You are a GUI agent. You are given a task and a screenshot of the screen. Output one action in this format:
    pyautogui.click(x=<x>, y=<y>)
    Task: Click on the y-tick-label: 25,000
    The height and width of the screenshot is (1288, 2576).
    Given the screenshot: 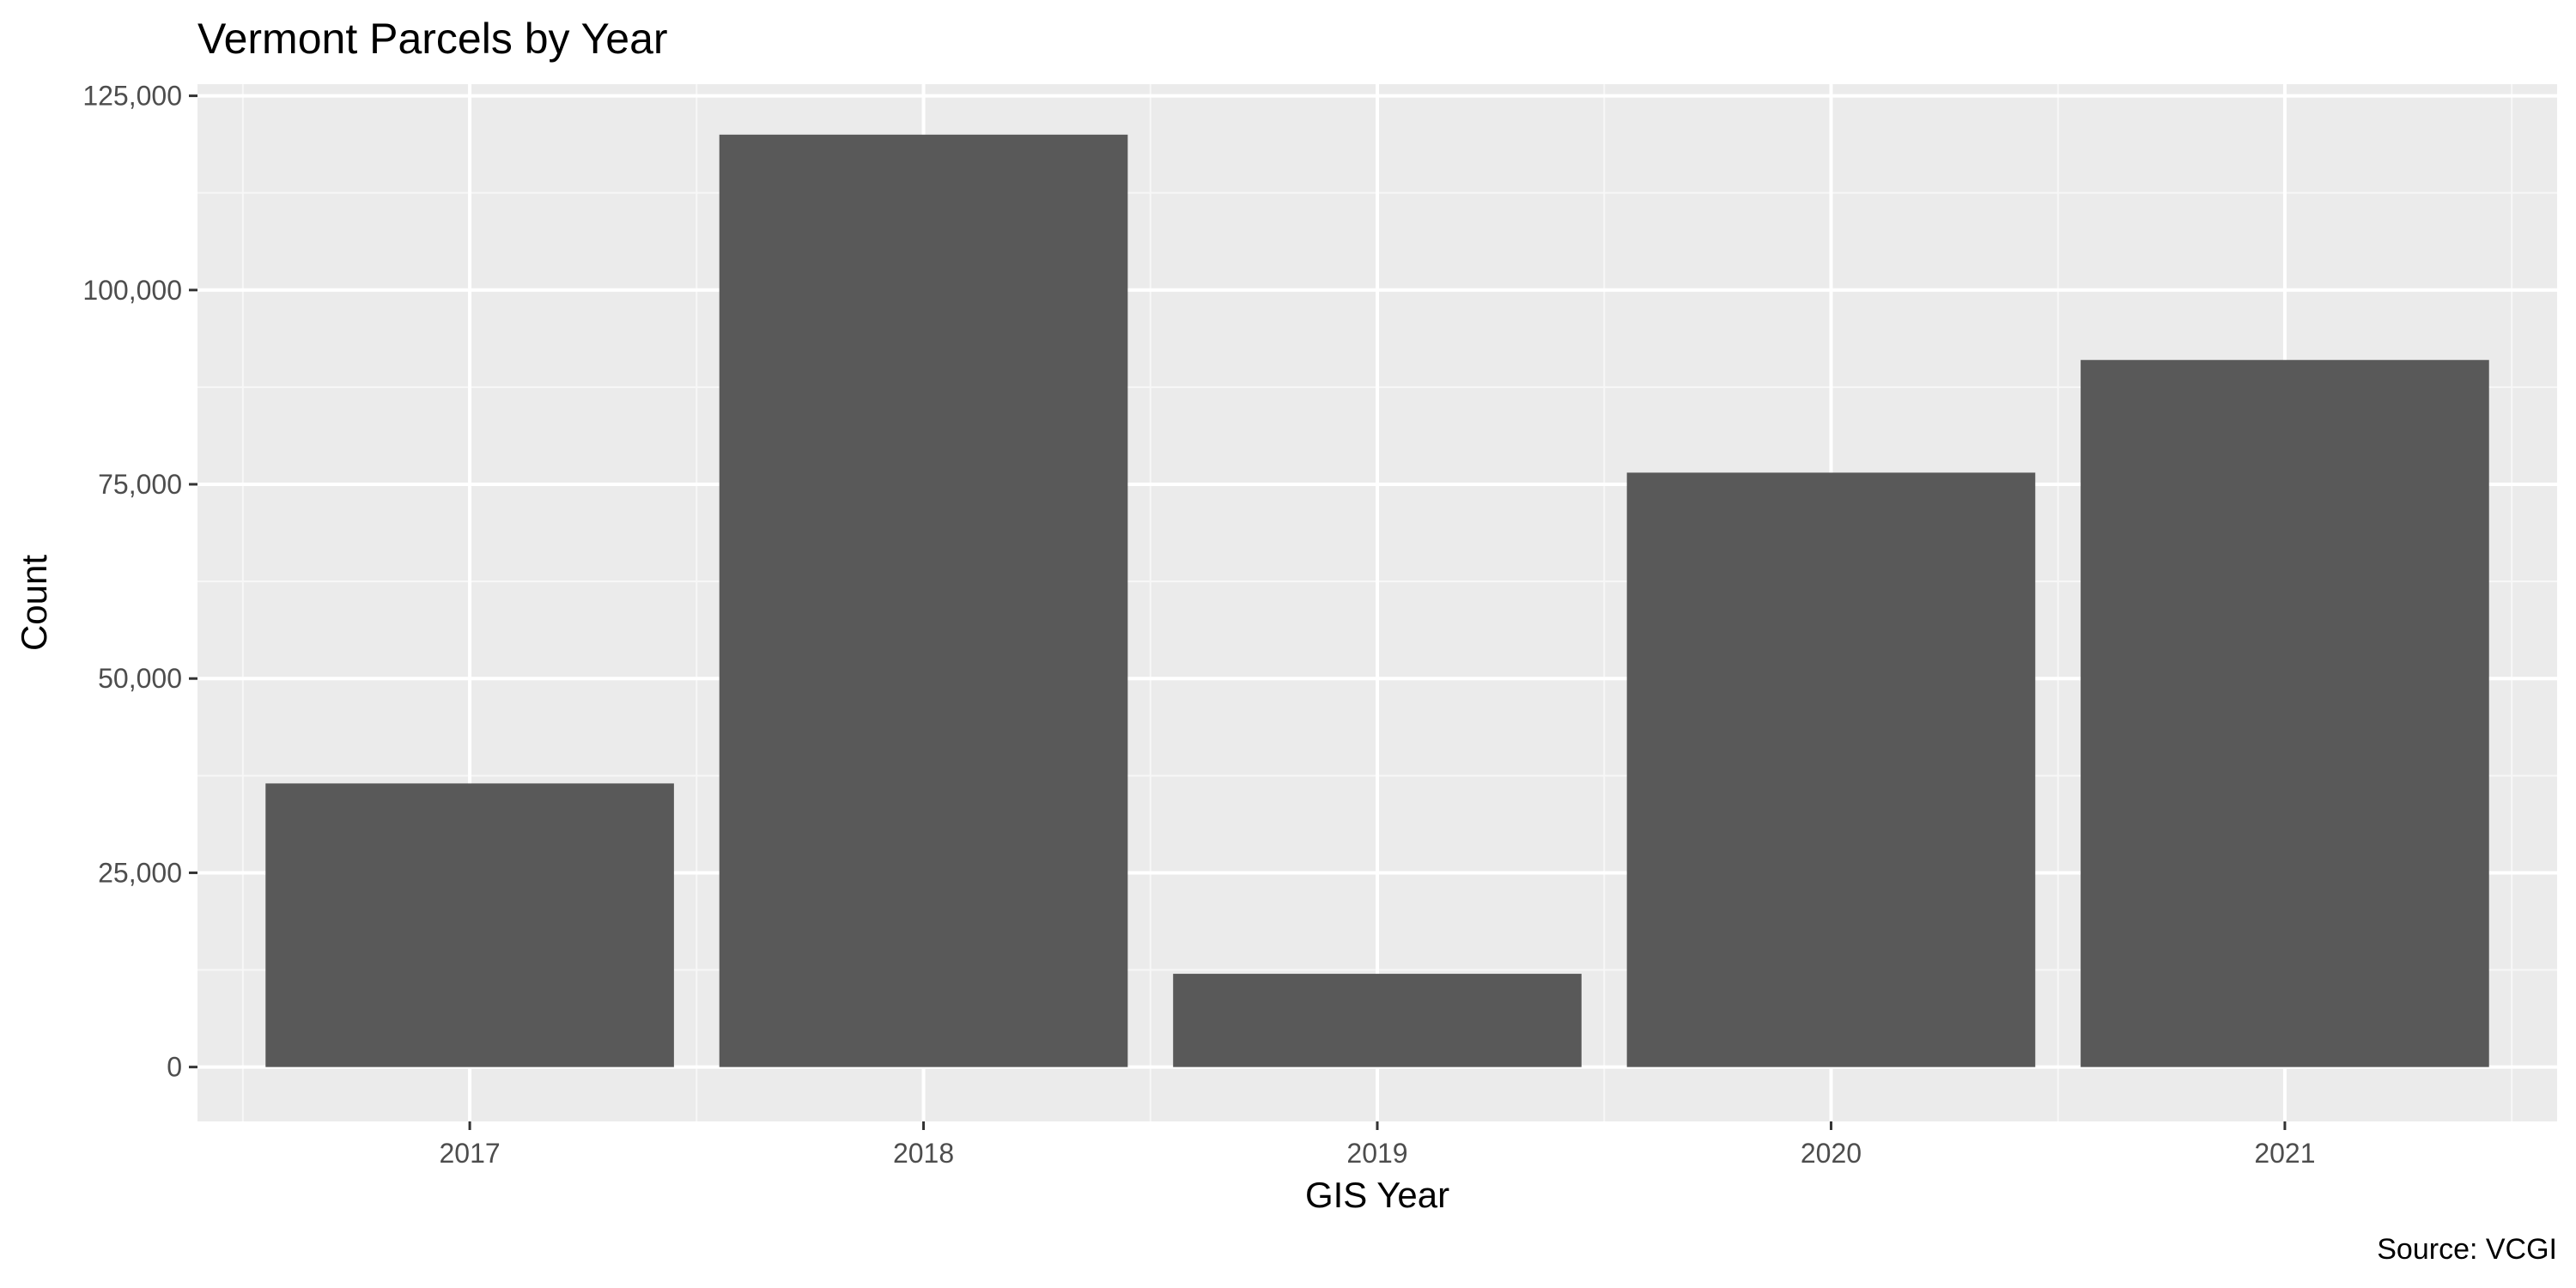 What is the action you would take?
    pyautogui.click(x=140, y=872)
    